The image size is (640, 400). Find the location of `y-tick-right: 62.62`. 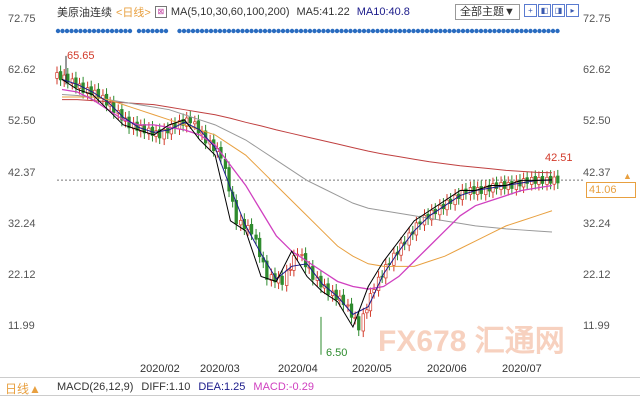

y-tick-right: 62.62 is located at coordinates (597, 70).